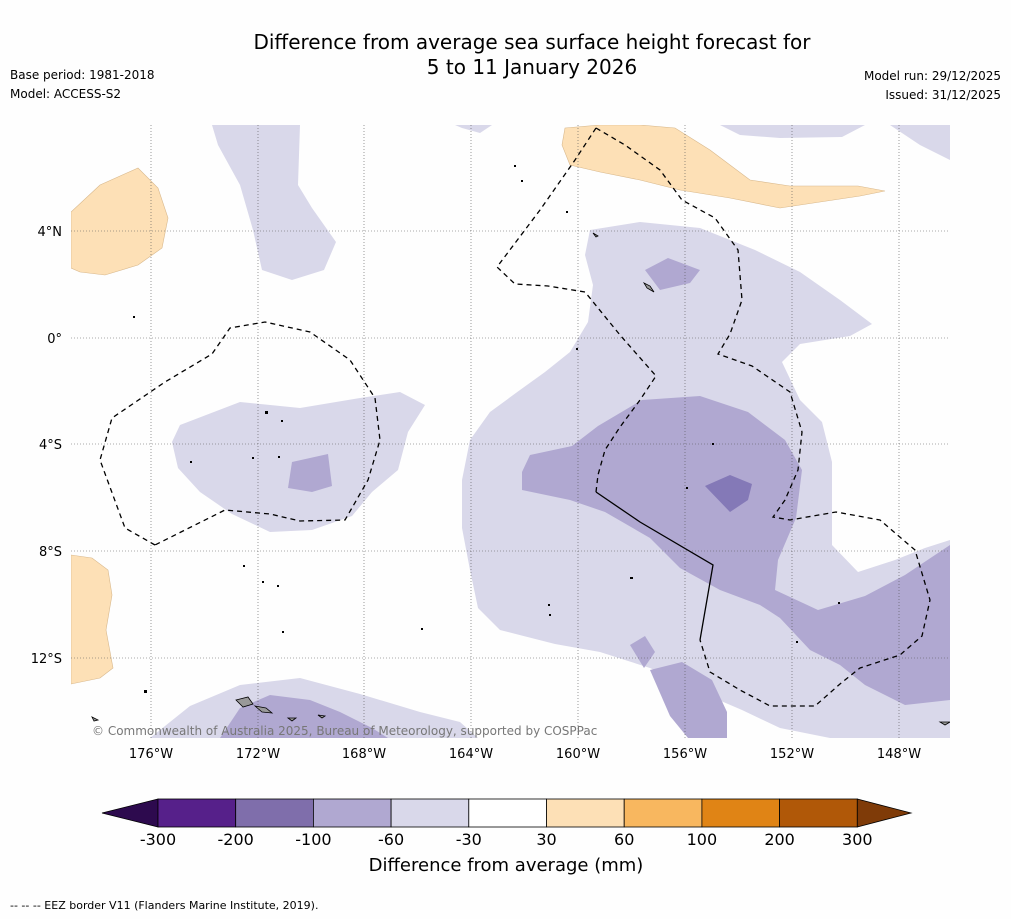 This screenshot has height=919, width=1011. Describe the element at coordinates (50, 232) in the screenshot. I see `lat-label: 4°N` at that location.